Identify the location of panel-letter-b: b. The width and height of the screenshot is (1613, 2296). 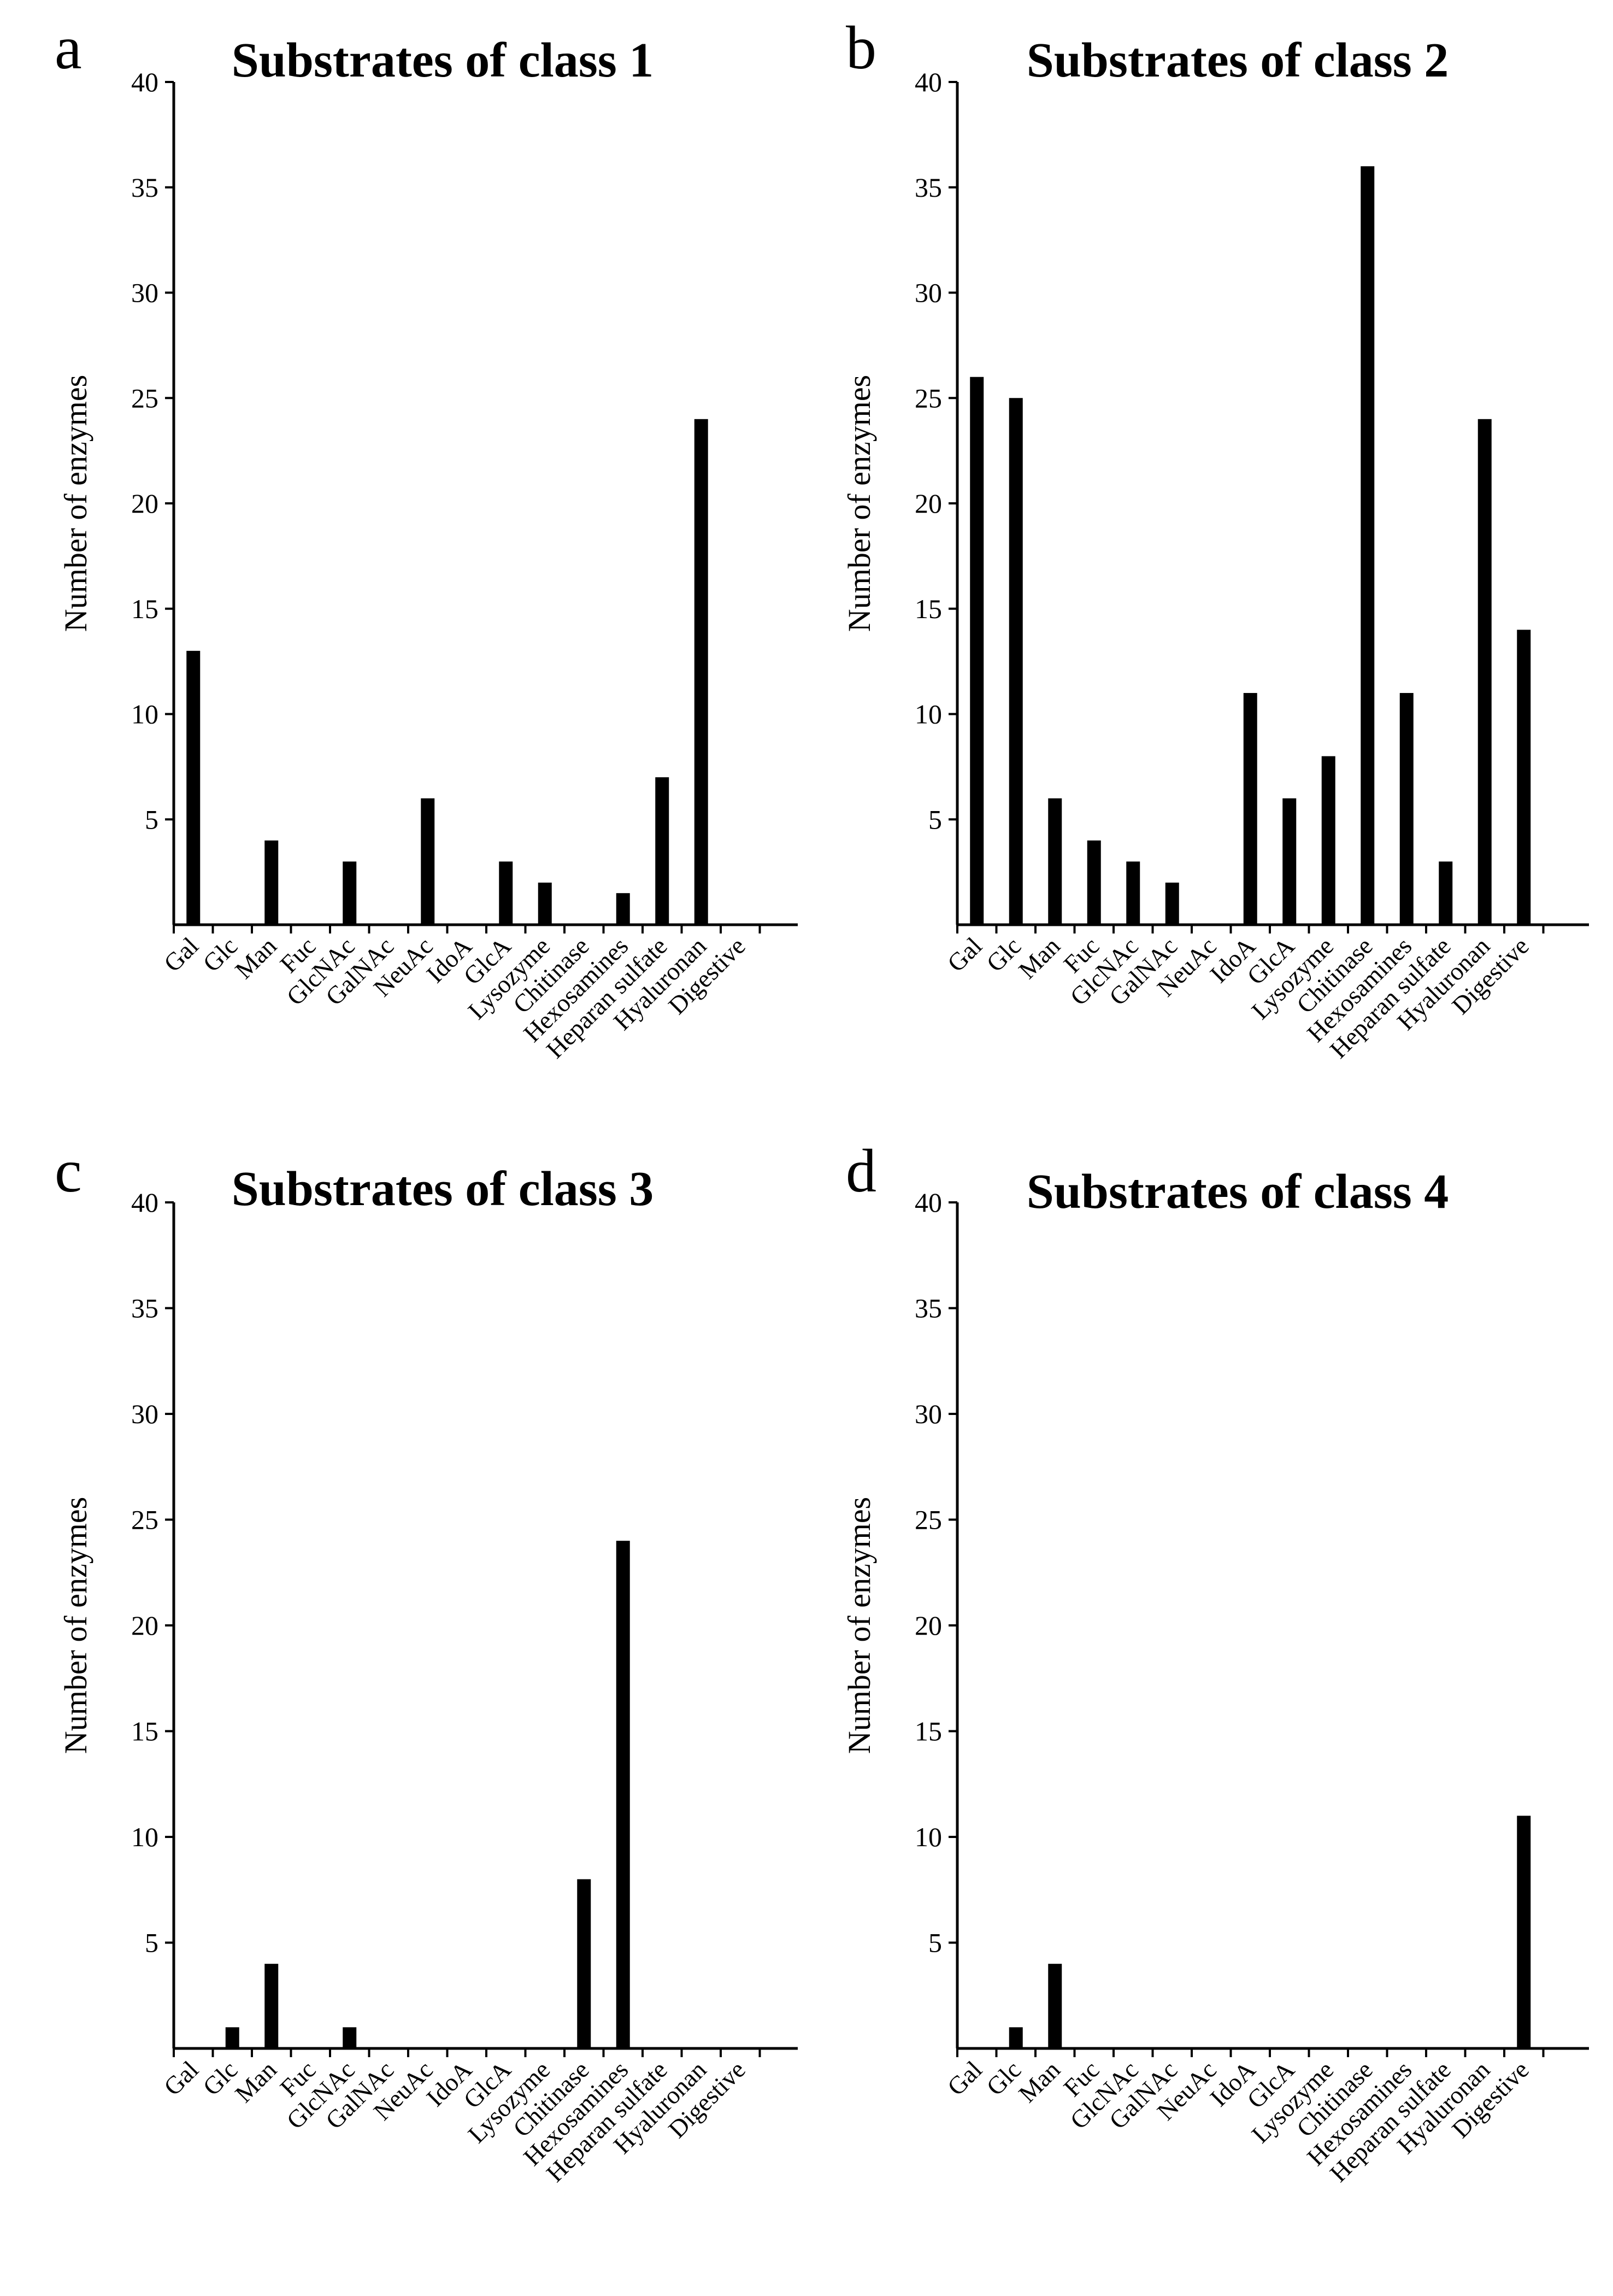
(861, 48).